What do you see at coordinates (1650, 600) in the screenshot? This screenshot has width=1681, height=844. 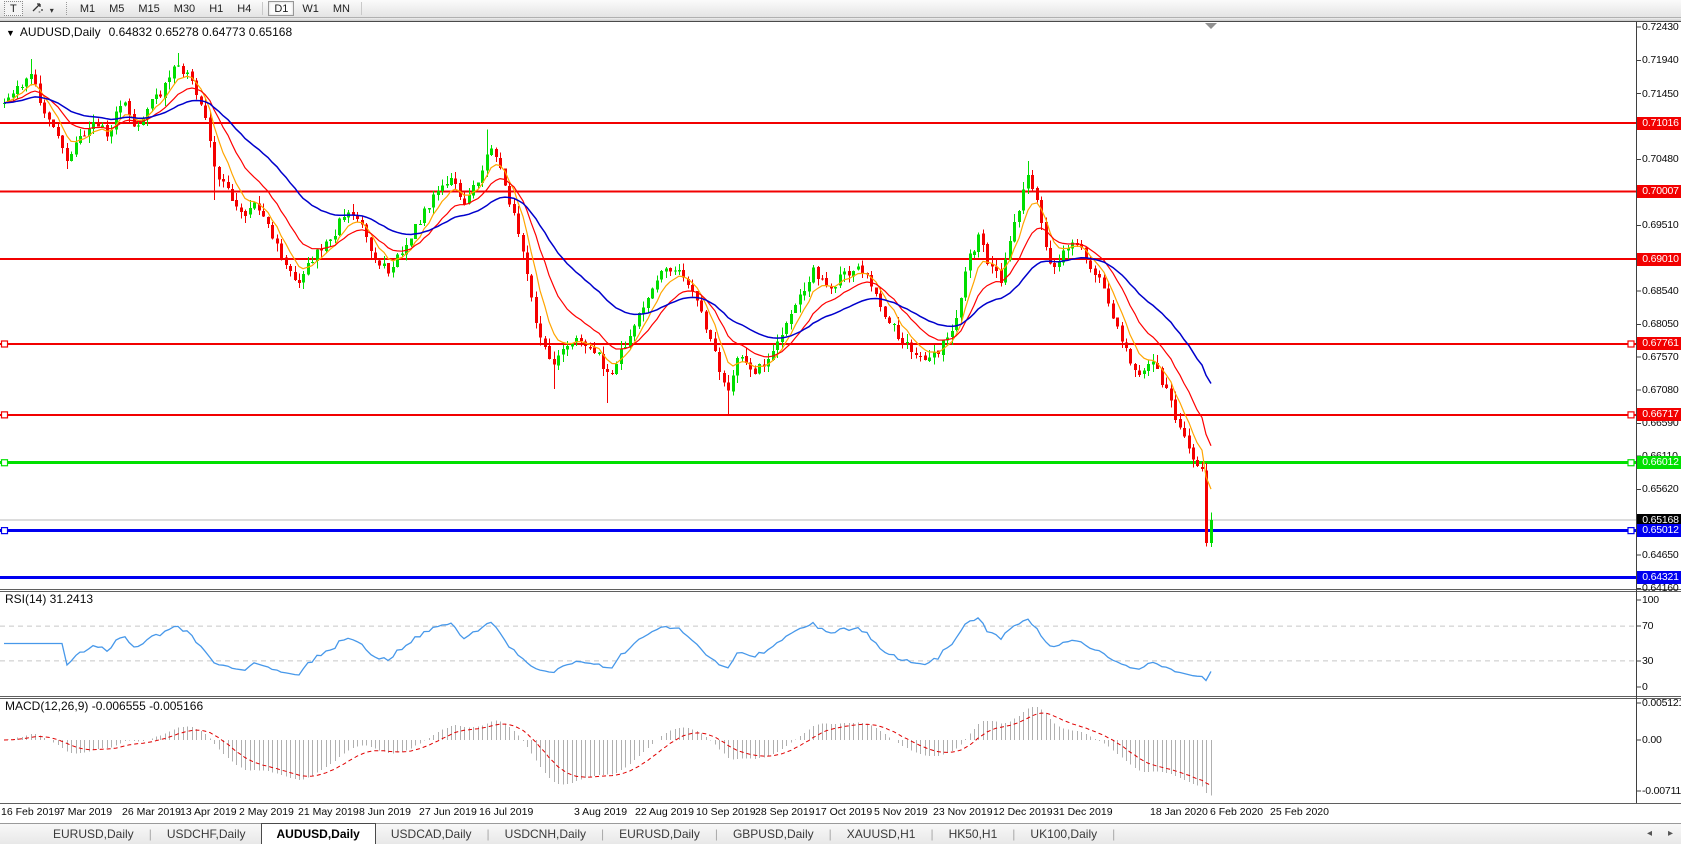 I see `rsi-axis-label: 100` at bounding box center [1650, 600].